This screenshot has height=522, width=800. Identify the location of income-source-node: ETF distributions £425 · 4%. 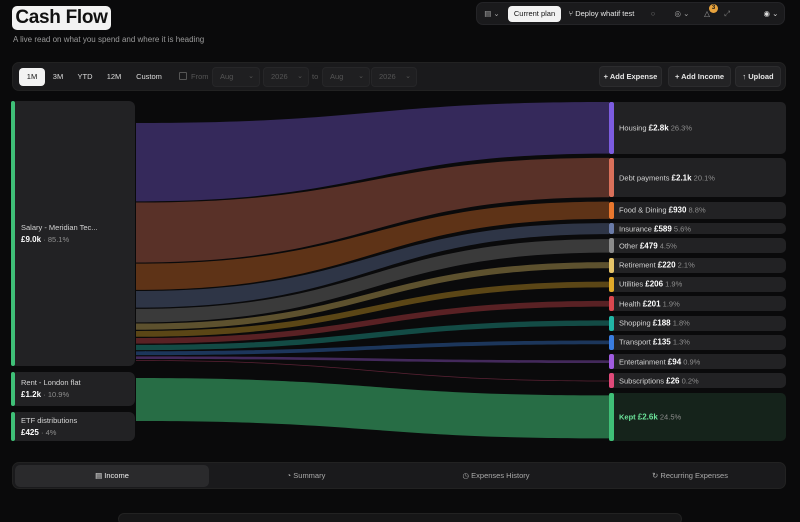
(73, 426).